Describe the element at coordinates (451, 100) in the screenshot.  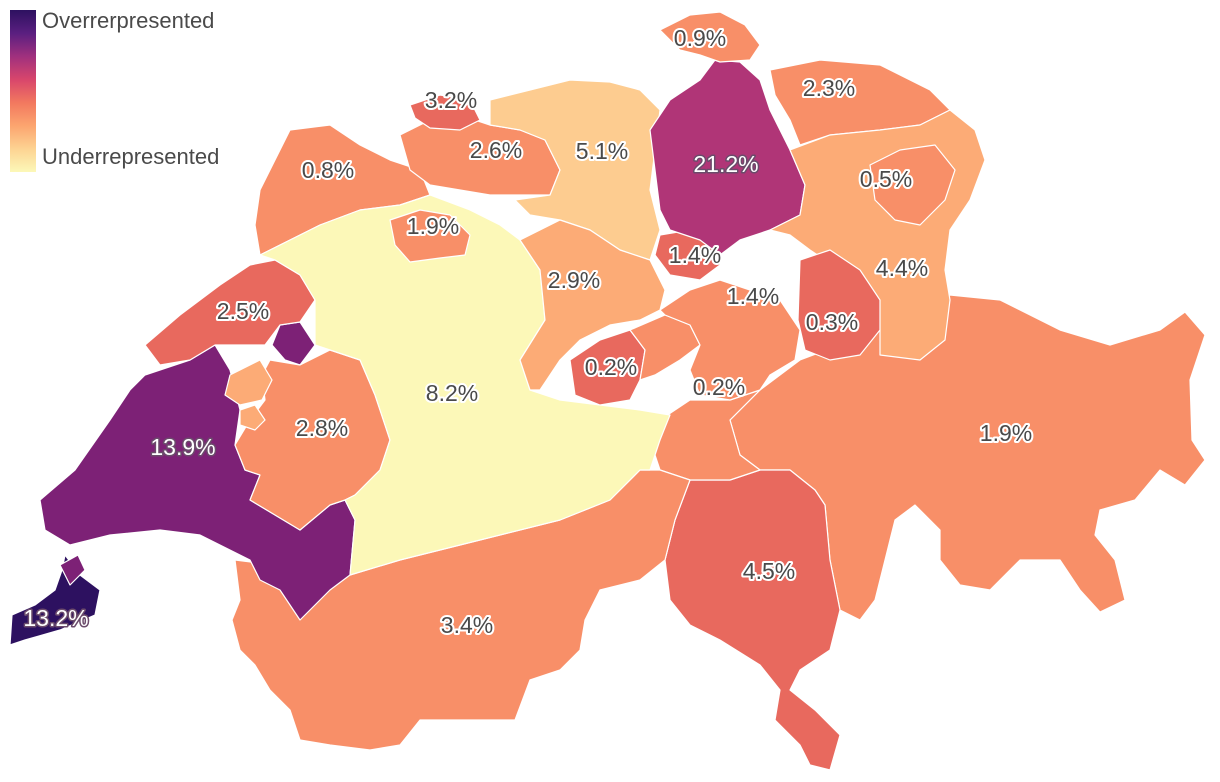
I see `region-label: 3.2%` at that location.